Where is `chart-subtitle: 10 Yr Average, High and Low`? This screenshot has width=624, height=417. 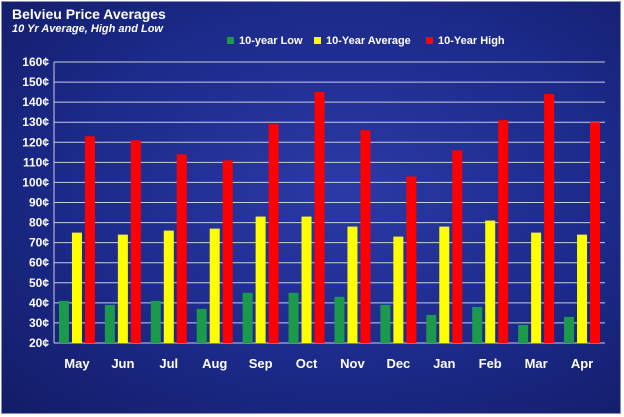 chart-subtitle: 10 Yr Average, High and Low is located at coordinates (87, 29).